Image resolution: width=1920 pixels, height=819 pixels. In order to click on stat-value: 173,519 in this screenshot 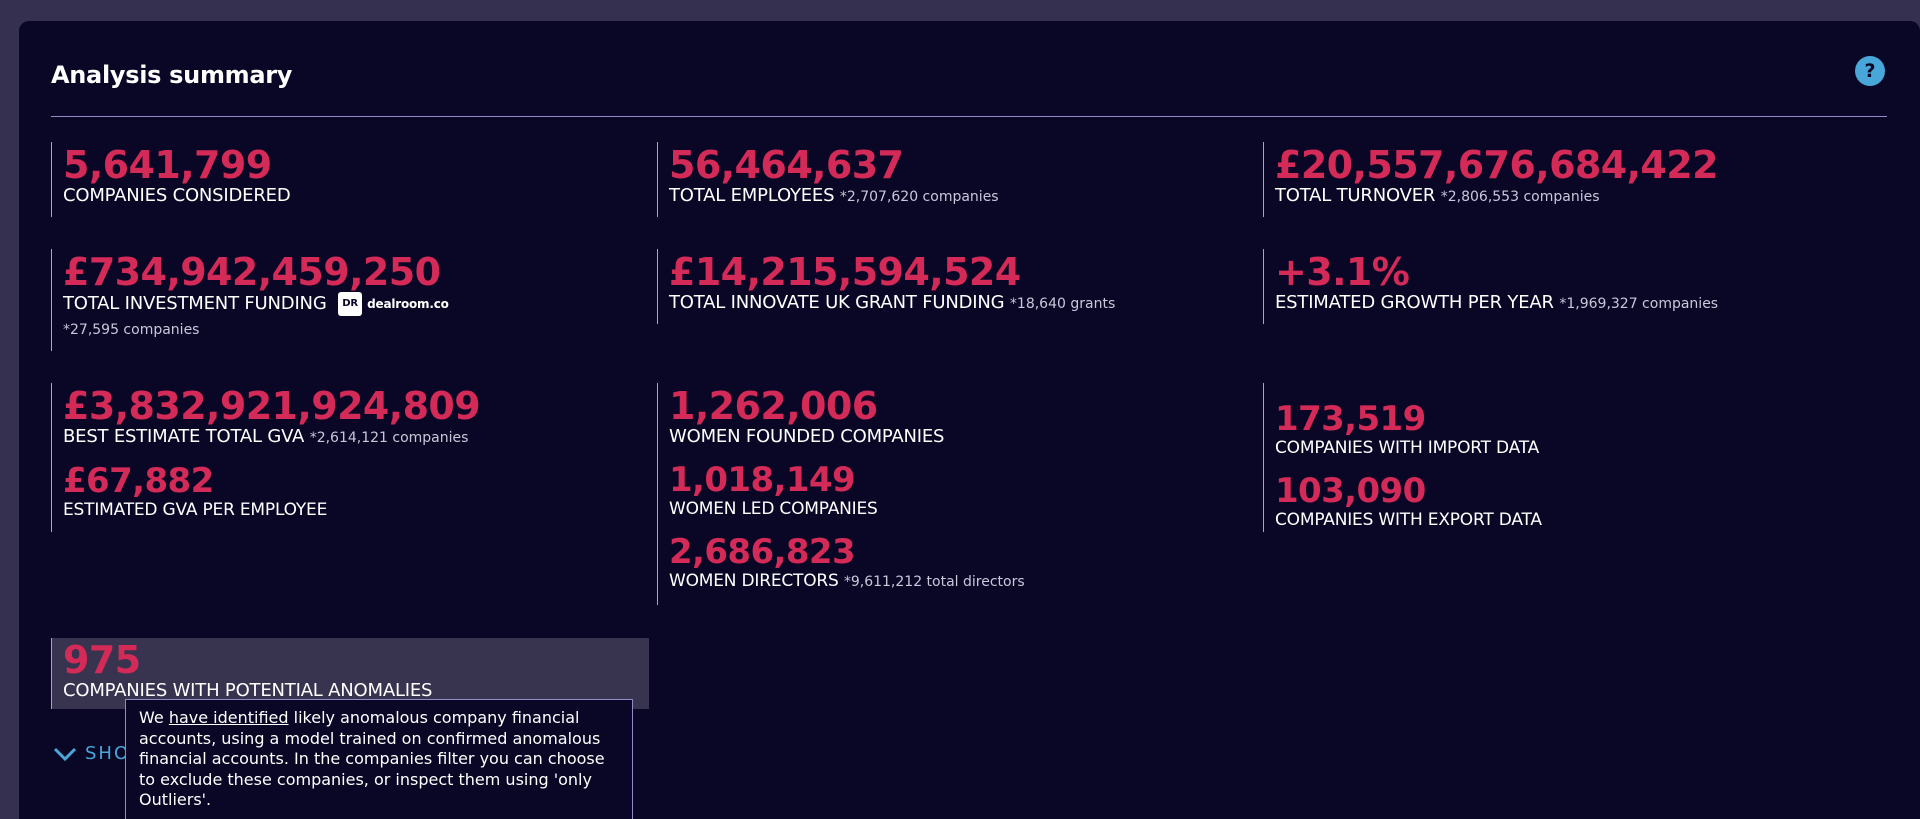, I will do `click(1350, 419)`.